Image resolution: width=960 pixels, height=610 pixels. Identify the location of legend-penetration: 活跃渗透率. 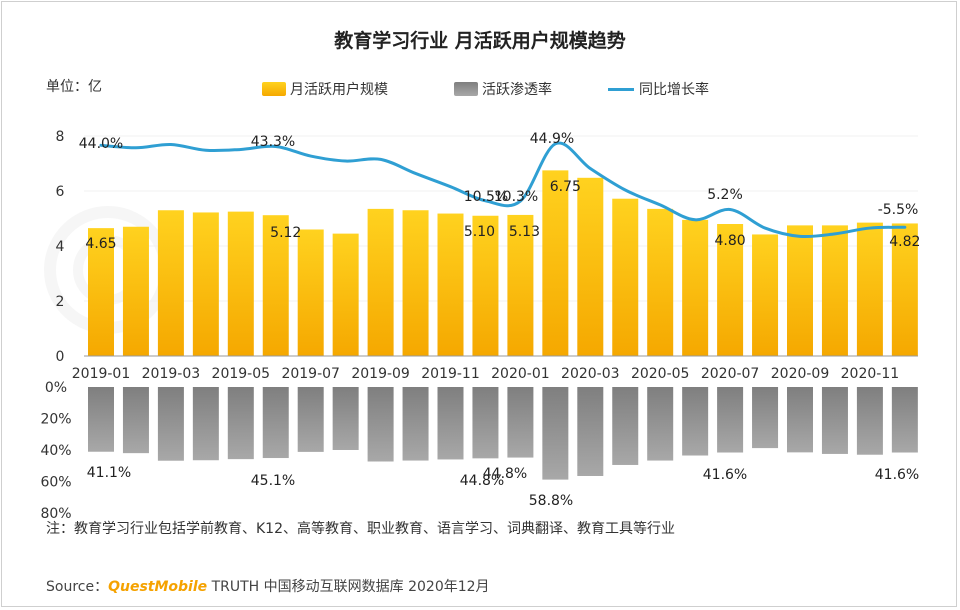
(503, 89).